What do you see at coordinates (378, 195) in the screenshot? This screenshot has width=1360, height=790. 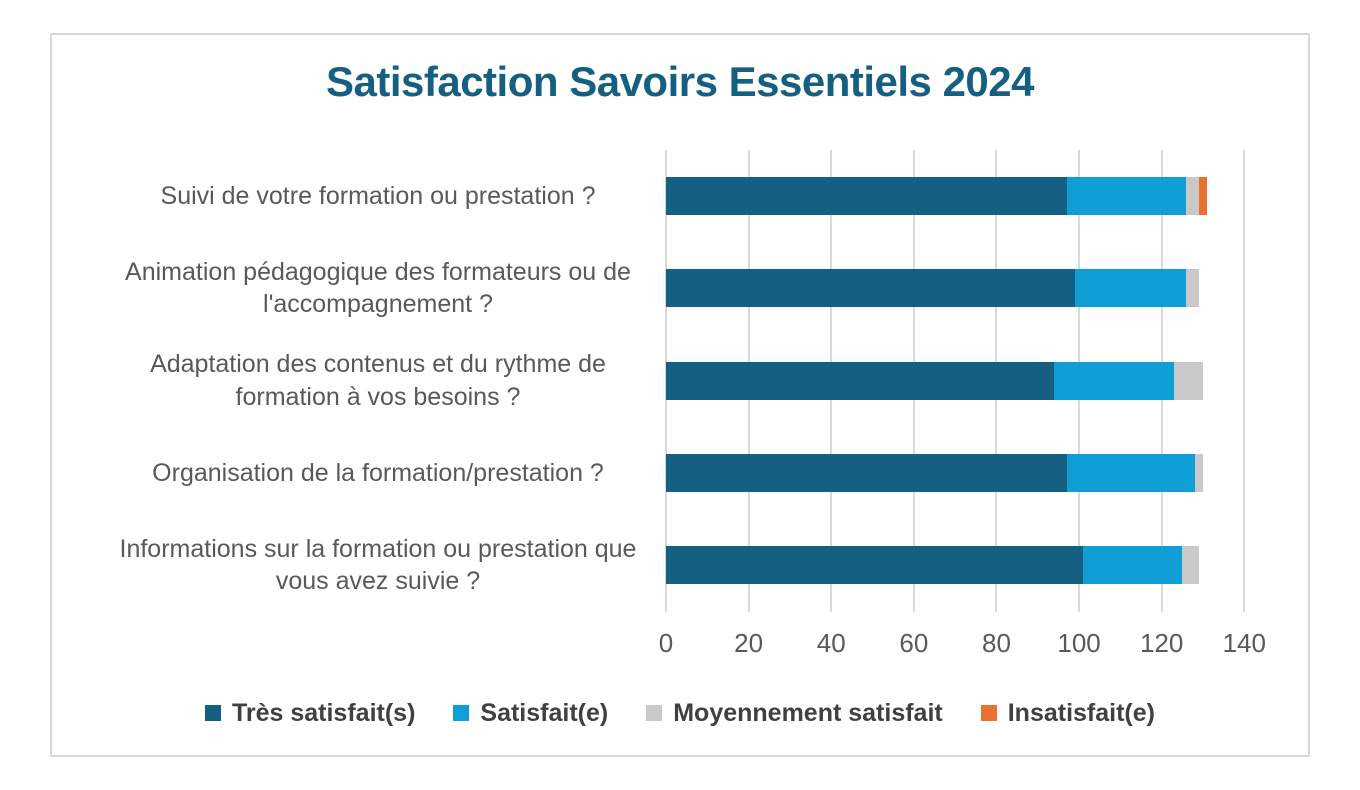 I see `category-label-suivi-de-votre-formation-ou-pr: Suivi de votre formation ou prestation ?` at bounding box center [378, 195].